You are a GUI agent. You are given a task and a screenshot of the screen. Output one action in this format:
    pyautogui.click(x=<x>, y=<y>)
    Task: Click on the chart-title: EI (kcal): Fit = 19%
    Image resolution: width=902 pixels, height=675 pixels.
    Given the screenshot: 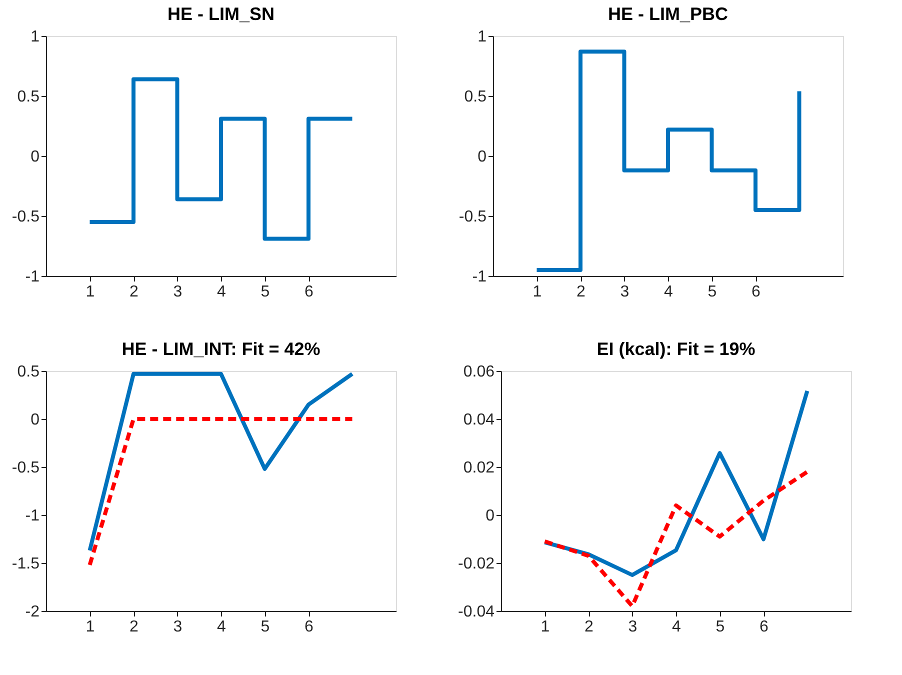 What is the action you would take?
    pyautogui.click(x=676, y=349)
    